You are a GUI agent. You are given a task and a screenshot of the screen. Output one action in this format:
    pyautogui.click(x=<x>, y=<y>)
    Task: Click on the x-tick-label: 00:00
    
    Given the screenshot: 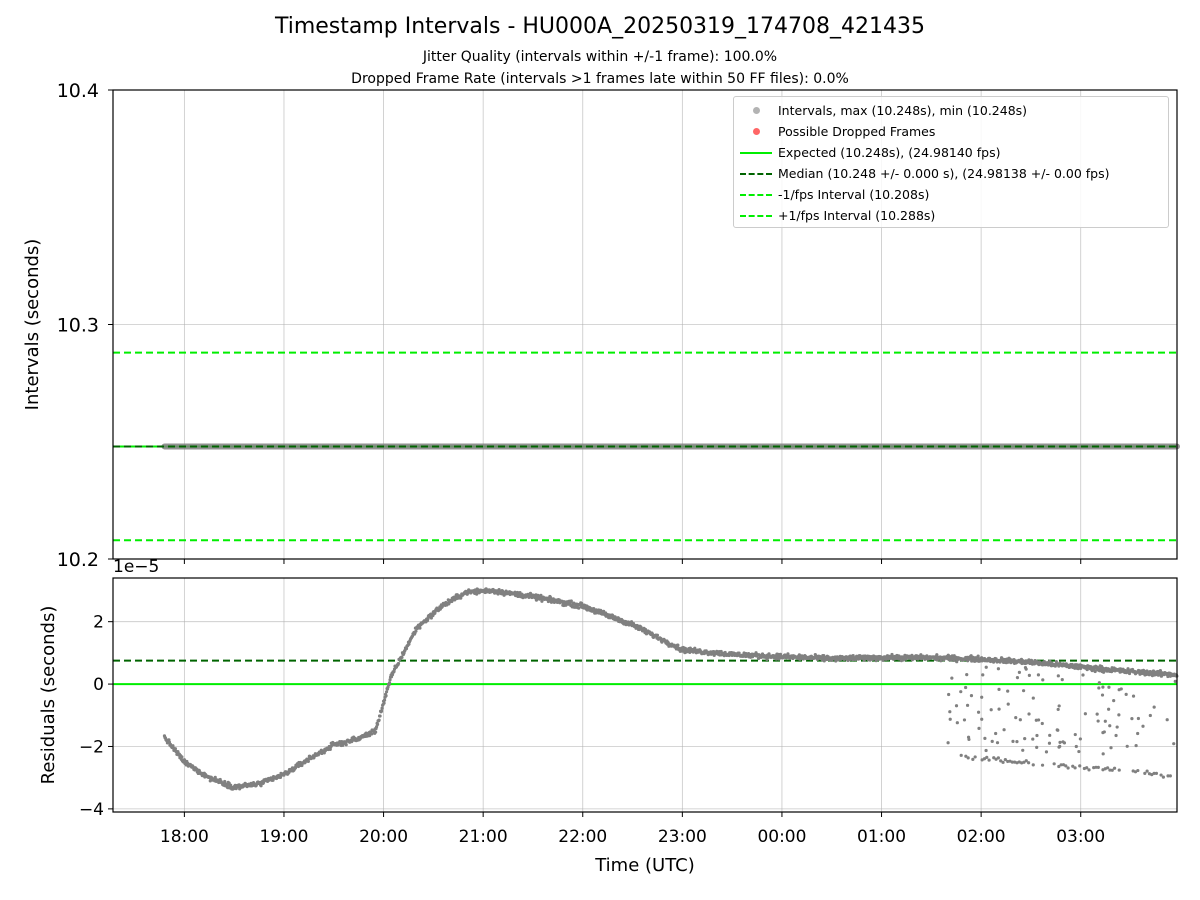 What is the action you would take?
    pyautogui.click(x=781, y=837)
    